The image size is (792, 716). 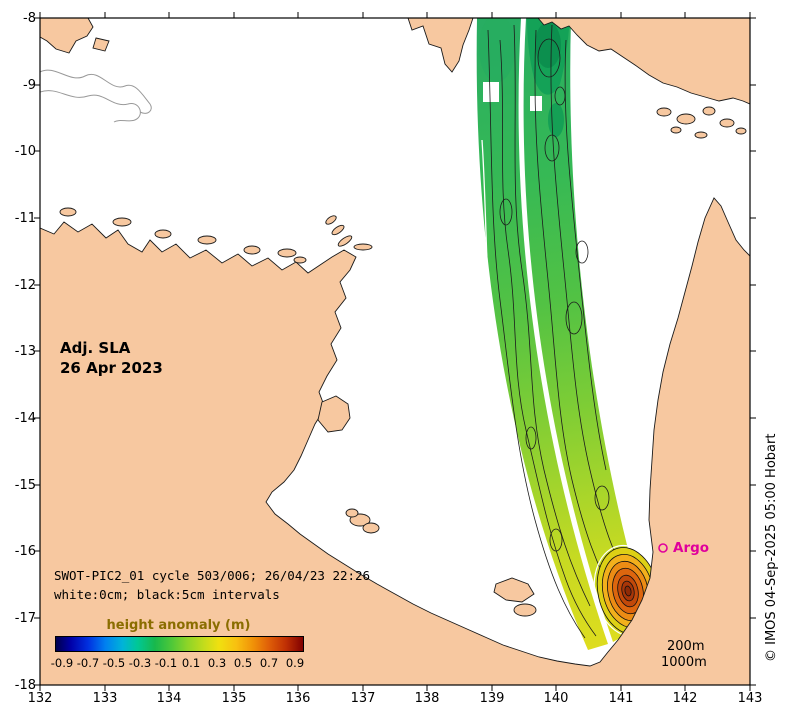 I want to click on colorbar-title: height anomaly (m), so click(x=178, y=625).